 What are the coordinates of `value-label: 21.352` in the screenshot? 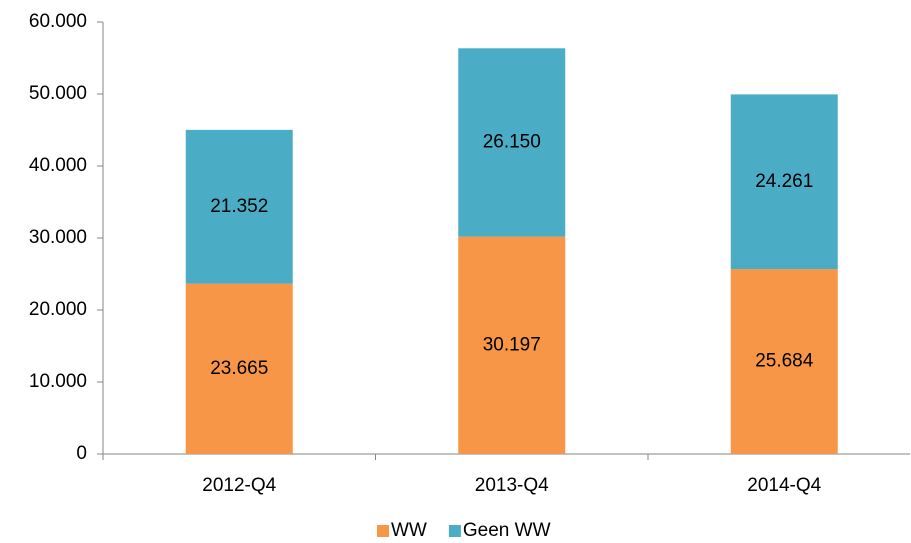 It's located at (239, 206).